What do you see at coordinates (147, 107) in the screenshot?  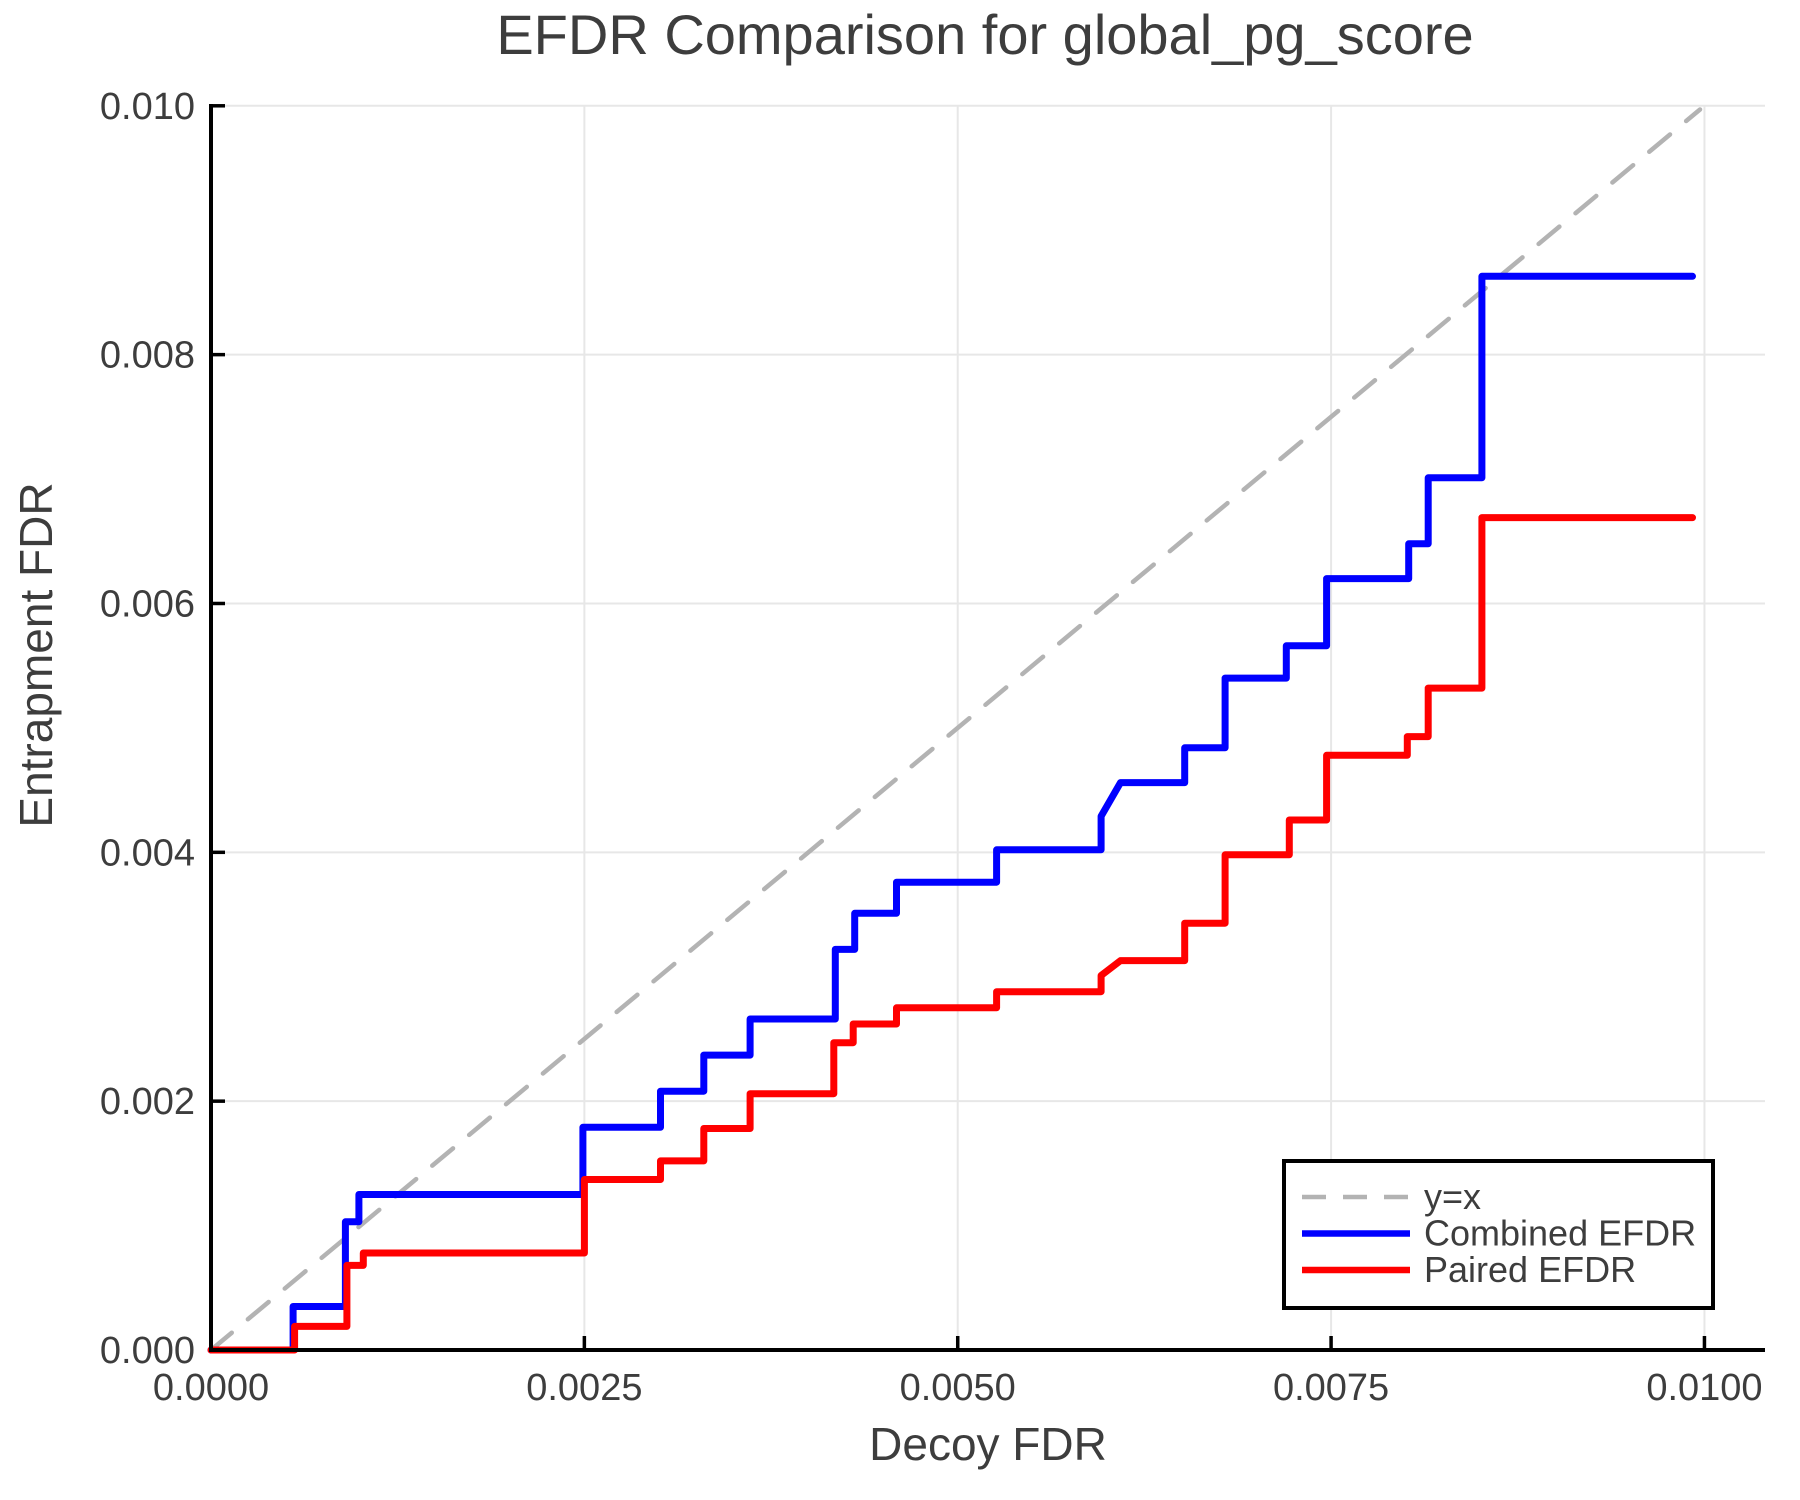 I see `y-tick-label: 0.010` at bounding box center [147, 107].